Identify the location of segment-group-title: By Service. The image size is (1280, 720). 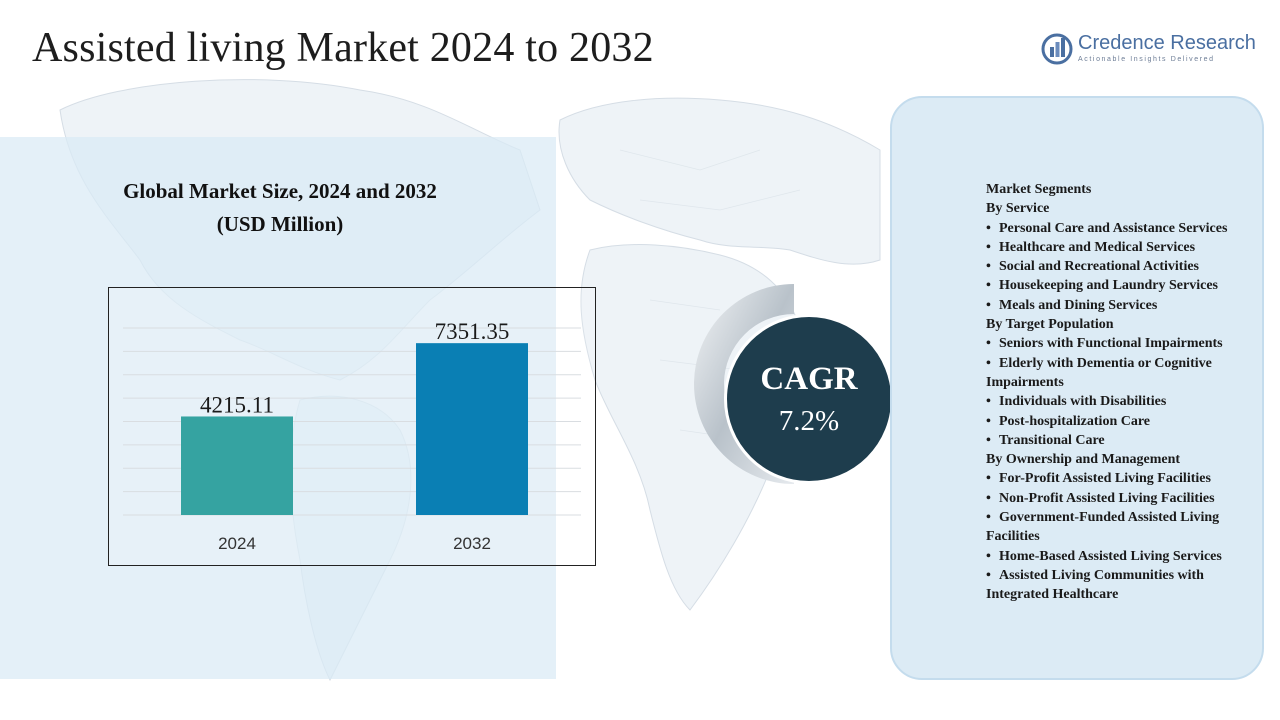
(1018, 209).